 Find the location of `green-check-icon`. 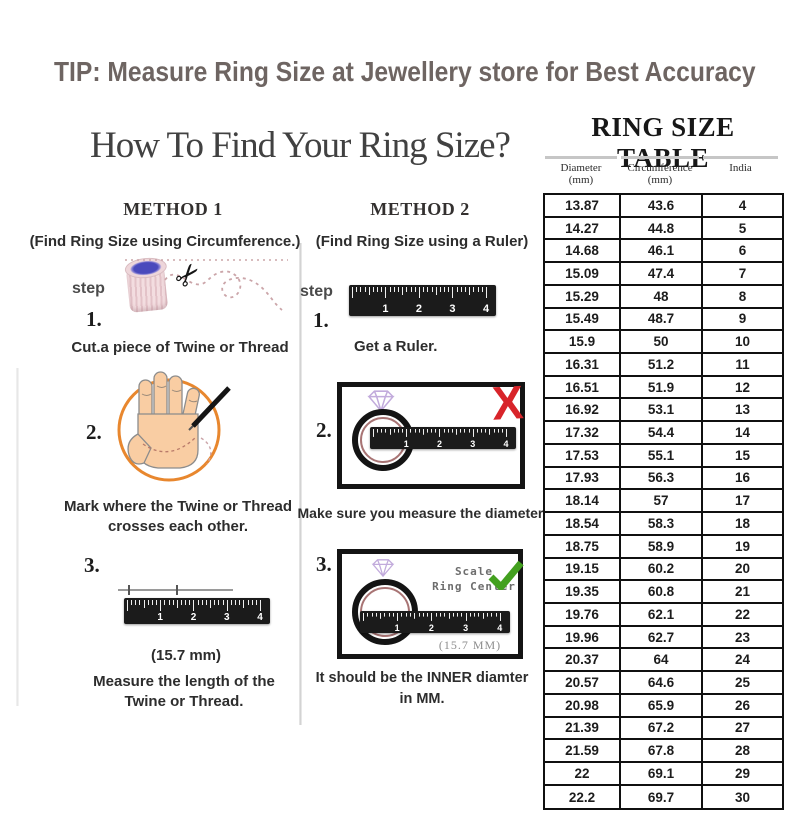

green-check-icon is located at coordinates (506, 575).